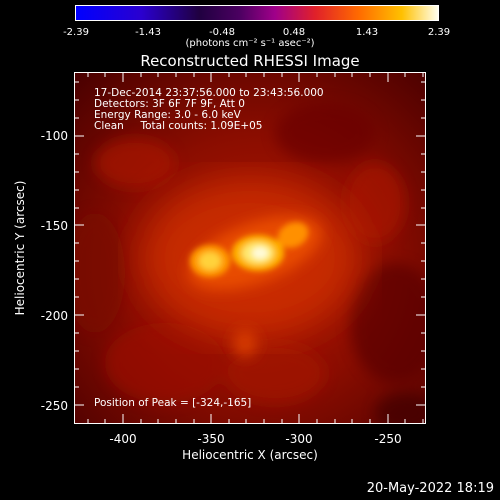  I want to click on y-axis-label: Heliocentric Y (arcsec), so click(20, 248).